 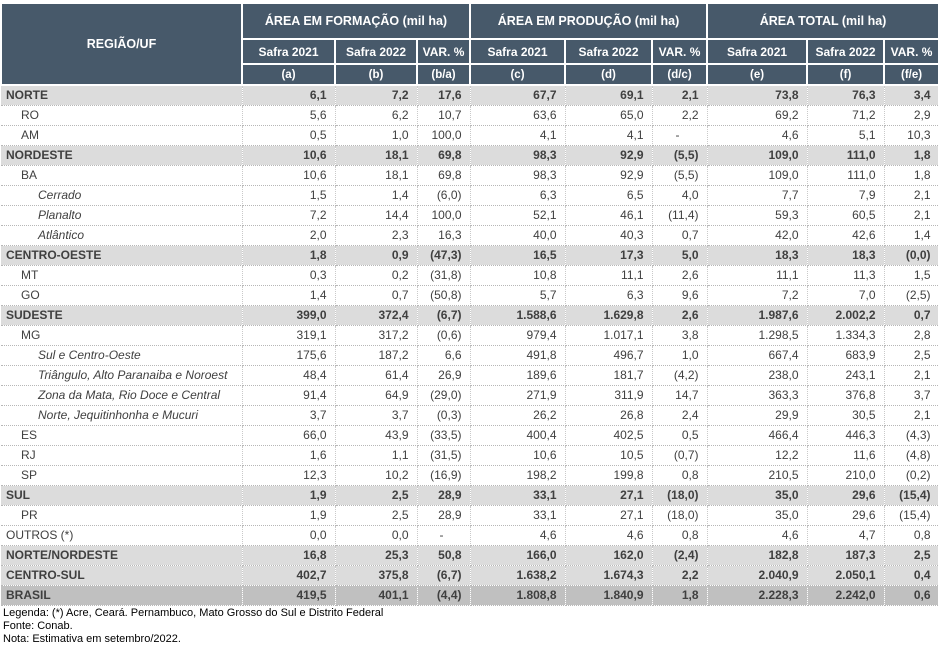 I want to click on data-cell: 1.629,8, so click(x=609, y=315).